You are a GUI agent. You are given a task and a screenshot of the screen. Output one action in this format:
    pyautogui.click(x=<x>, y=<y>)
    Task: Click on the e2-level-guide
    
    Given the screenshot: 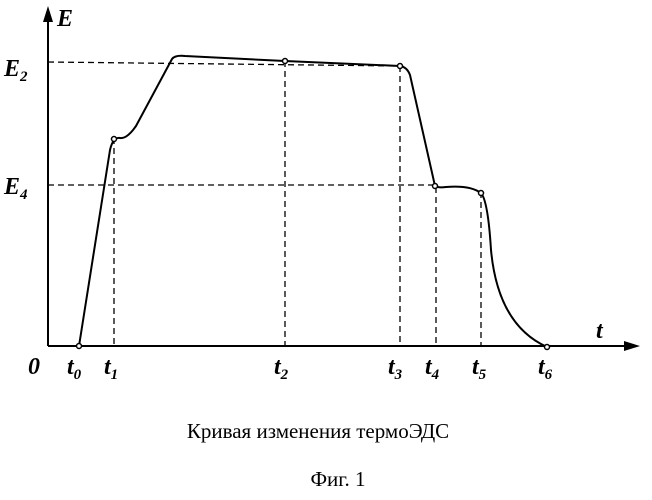 What is the action you would take?
    pyautogui.click(x=224, y=64)
    